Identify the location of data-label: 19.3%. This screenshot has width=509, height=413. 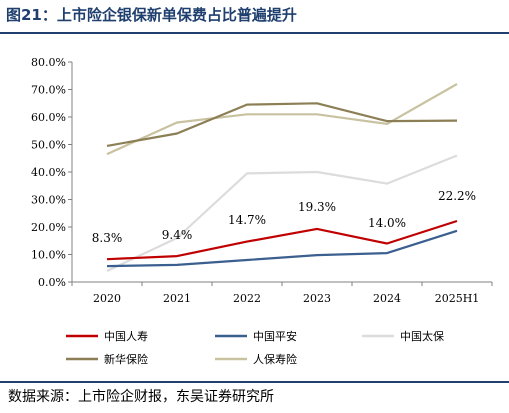
(317, 207).